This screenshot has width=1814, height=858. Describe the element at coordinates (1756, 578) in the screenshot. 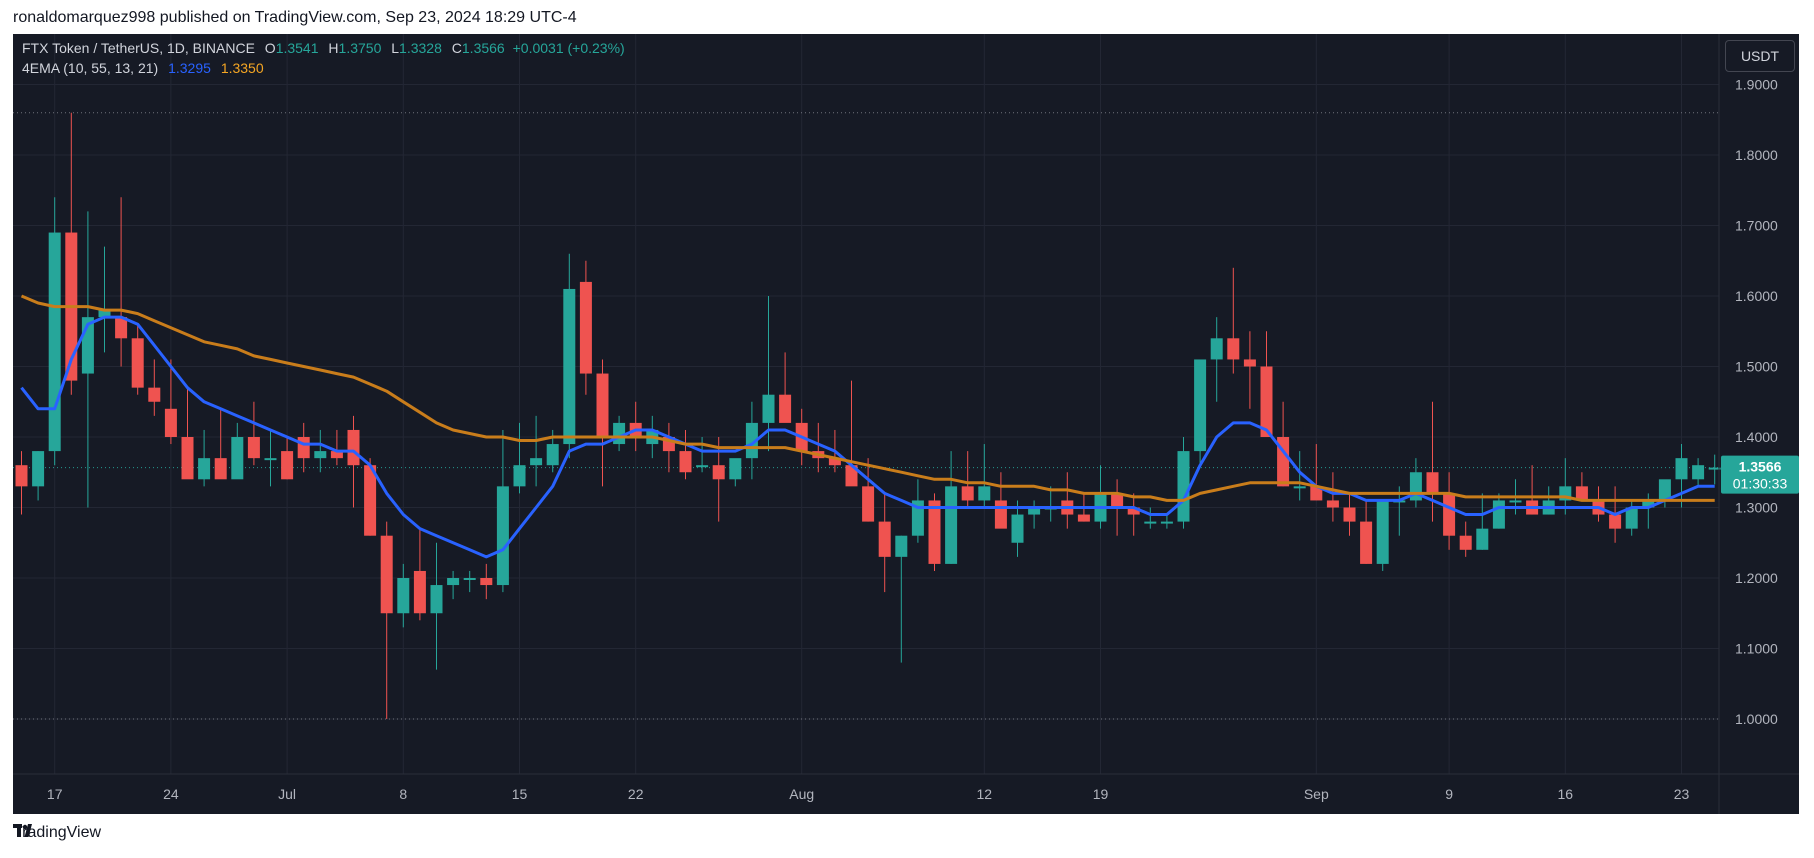

I see `price-tick-label: 1.2000` at that location.